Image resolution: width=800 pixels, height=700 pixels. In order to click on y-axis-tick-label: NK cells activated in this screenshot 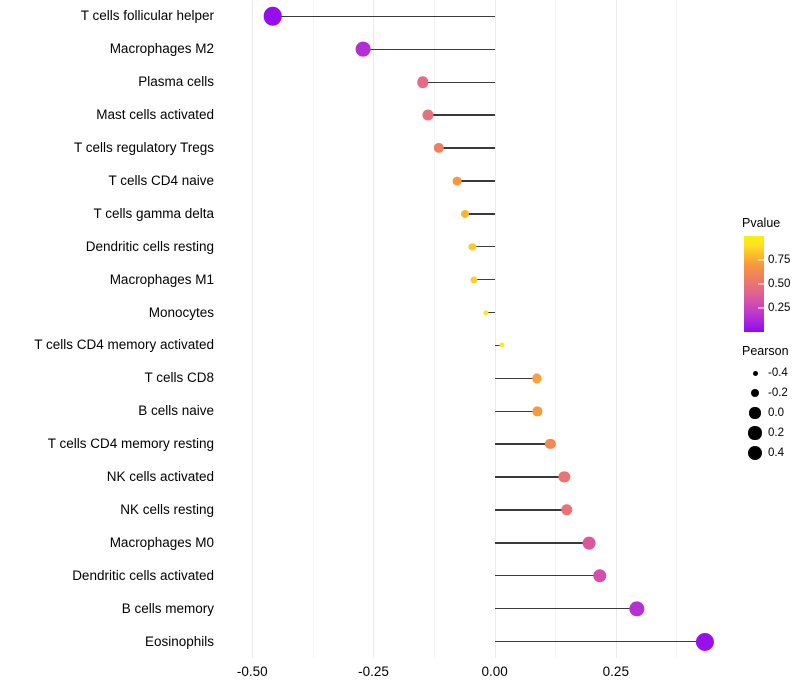, I will do `click(160, 477)`.